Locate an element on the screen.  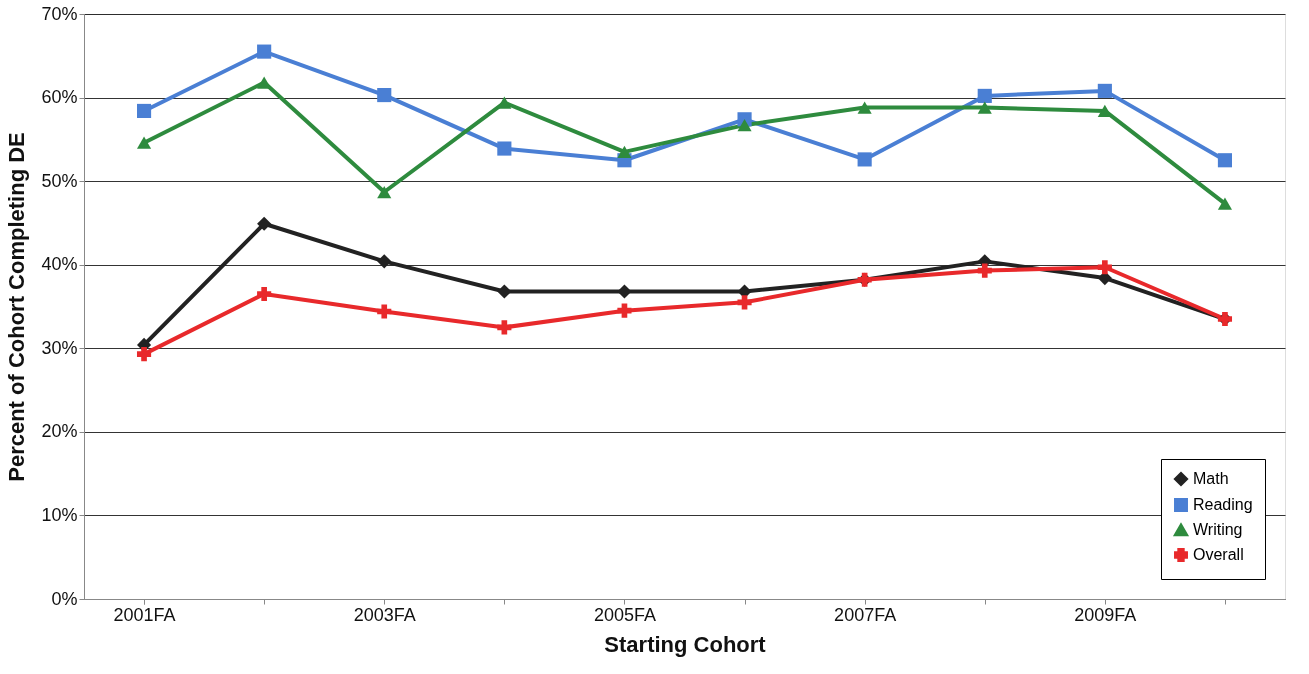
y-tick-label: 20% is located at coordinates (59, 431).